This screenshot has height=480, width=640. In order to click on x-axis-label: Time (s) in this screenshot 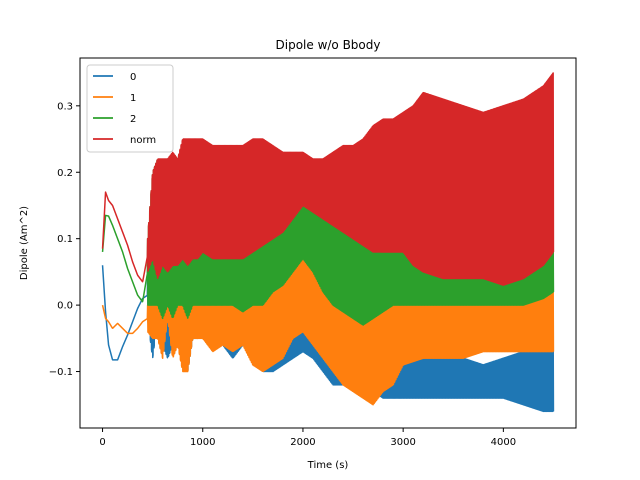, I will do `click(328, 465)`.